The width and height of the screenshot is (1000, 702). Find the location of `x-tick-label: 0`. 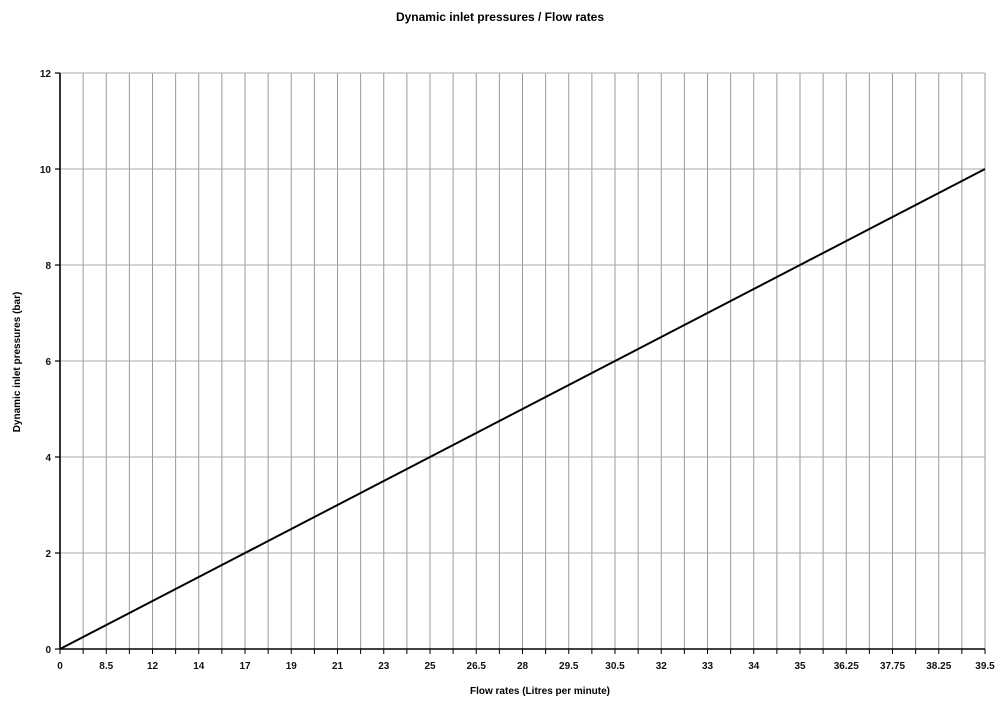

x-tick-label: 0 is located at coordinates (60, 666).